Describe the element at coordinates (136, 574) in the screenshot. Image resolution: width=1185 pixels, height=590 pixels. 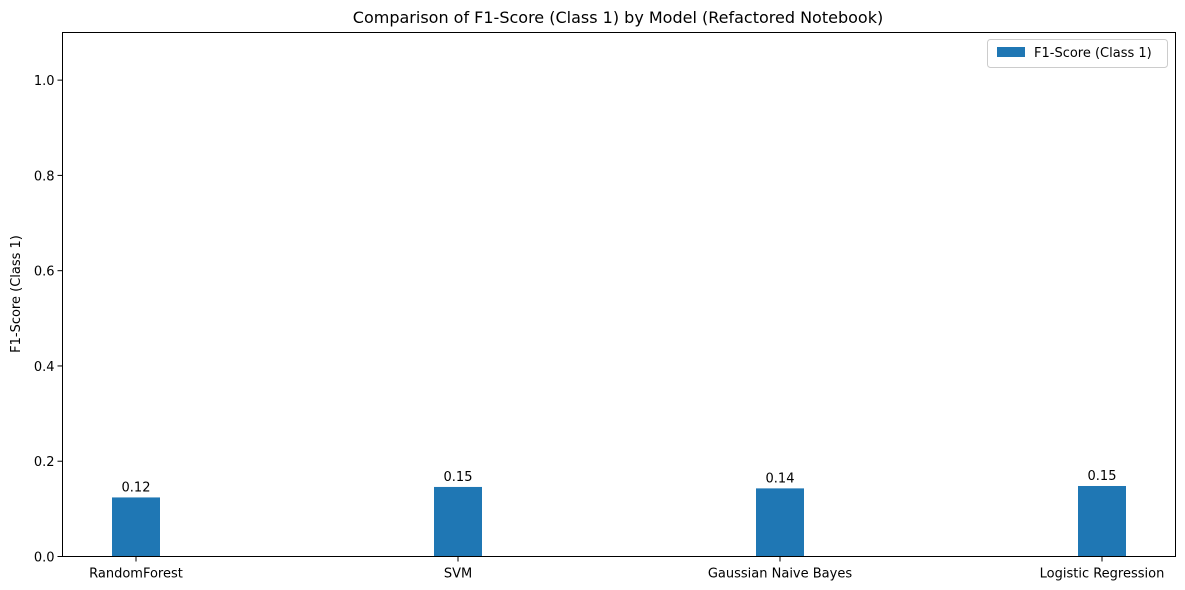
I see `x-tick-label: RandomForest` at that location.